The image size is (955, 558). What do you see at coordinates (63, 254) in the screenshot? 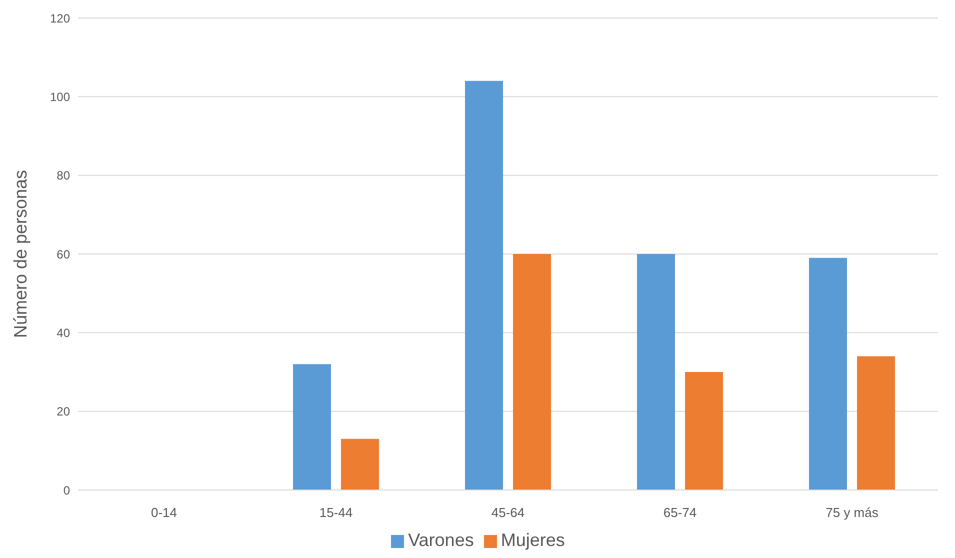
I see `y-tick-label: 60` at bounding box center [63, 254].